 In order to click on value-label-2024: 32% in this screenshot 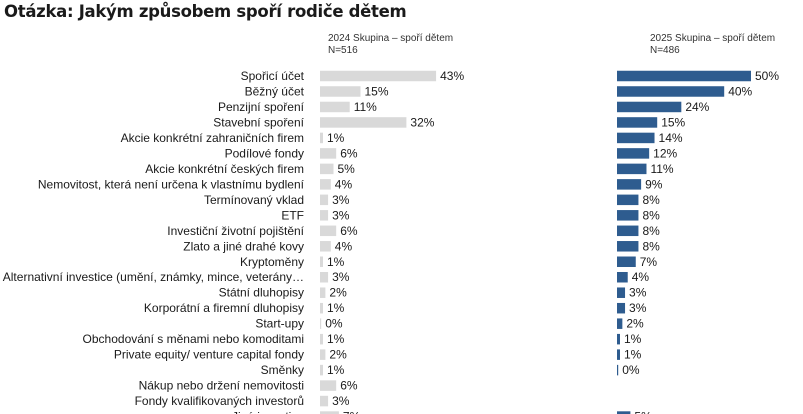, I will do `click(422, 122)`.